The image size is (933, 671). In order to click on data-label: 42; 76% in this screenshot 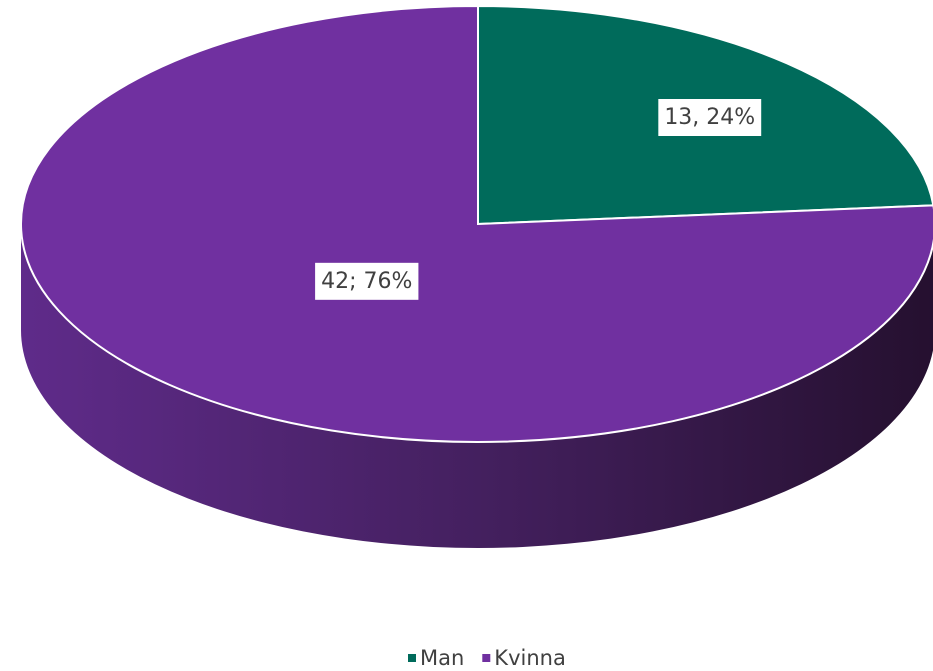, I will do `click(366, 281)`.